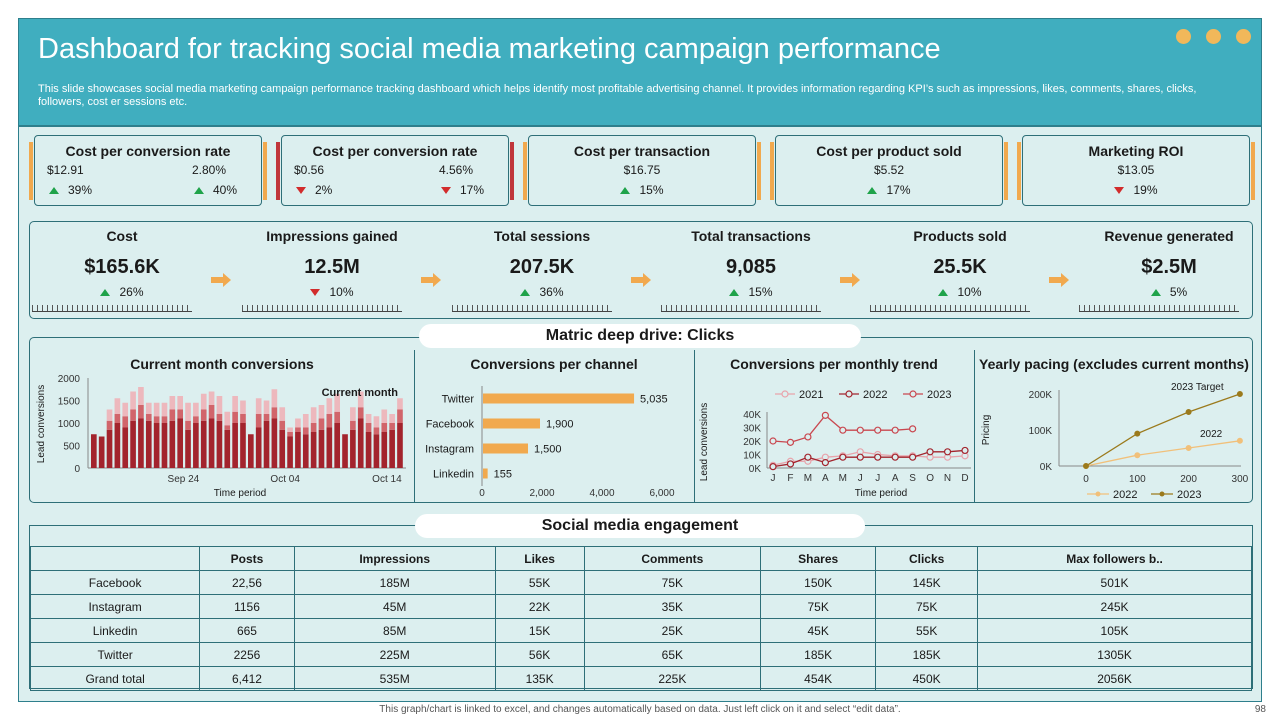  Describe the element at coordinates (986, 430) in the screenshot. I see `y-axis-title: Pricing` at that location.